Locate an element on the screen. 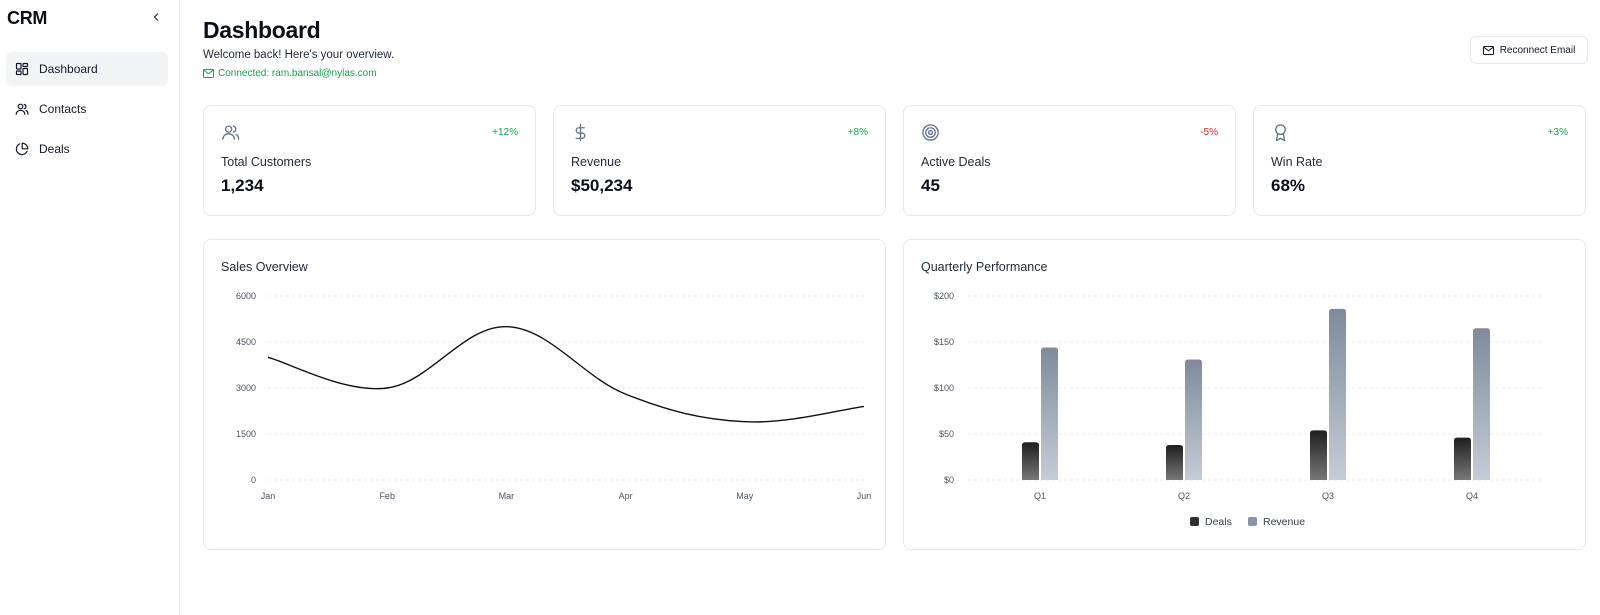 The height and width of the screenshot is (615, 1600). stat-value: $50,234 is located at coordinates (602, 185).